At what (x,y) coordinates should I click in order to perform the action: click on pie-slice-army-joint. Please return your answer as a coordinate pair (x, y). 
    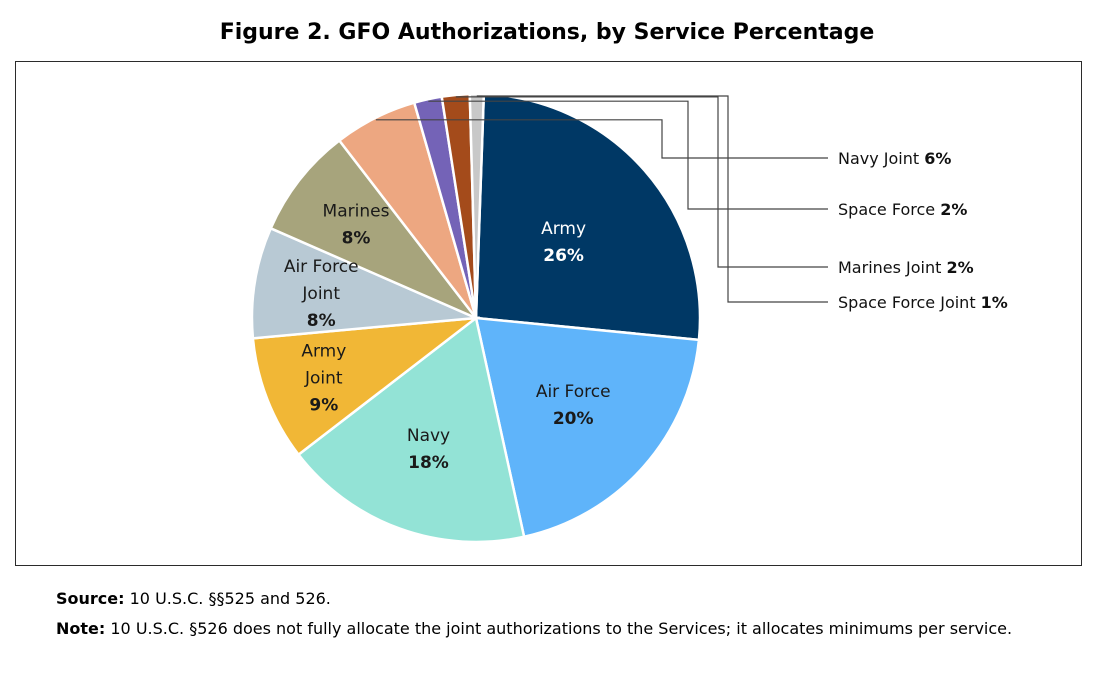
    Looking at the image, I should click on (366, 386).